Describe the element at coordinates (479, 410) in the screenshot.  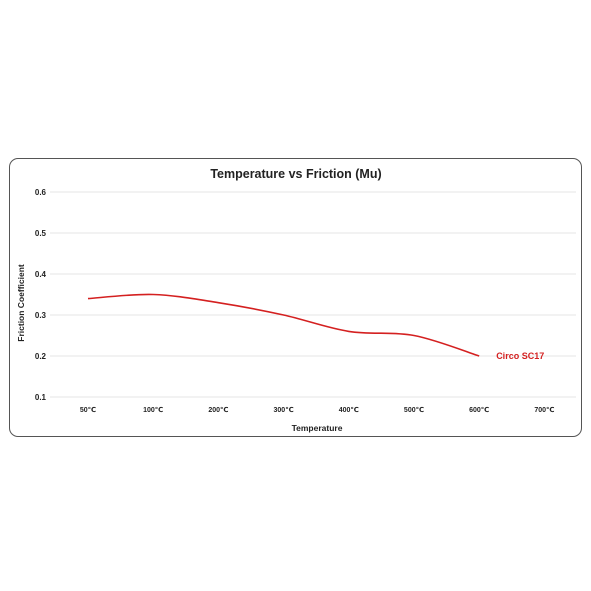
I see `x-tick-label: 600℃` at that location.